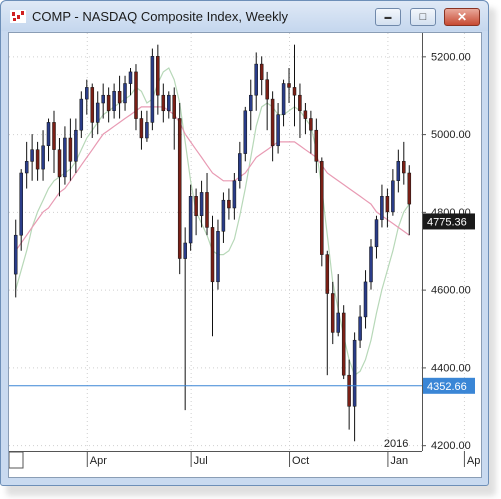 The image size is (501, 499). What do you see at coordinates (451, 135) in the screenshot?
I see `price-tick-label: 5000.00` at bounding box center [451, 135].